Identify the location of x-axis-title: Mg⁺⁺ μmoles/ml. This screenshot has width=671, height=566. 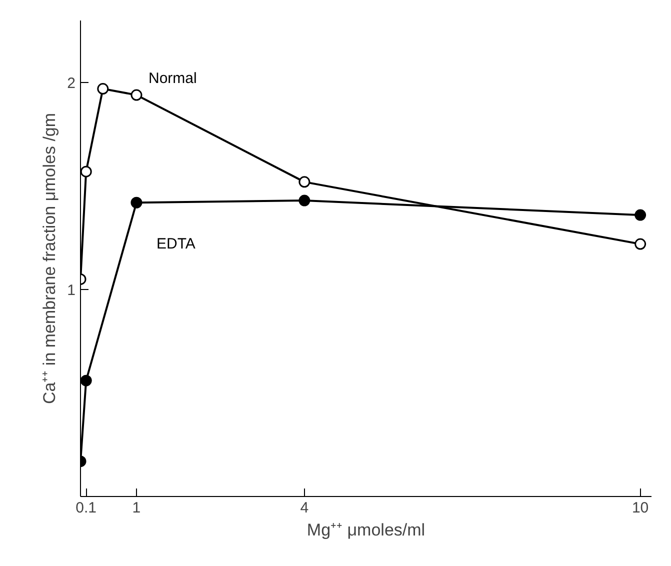
(366, 530).